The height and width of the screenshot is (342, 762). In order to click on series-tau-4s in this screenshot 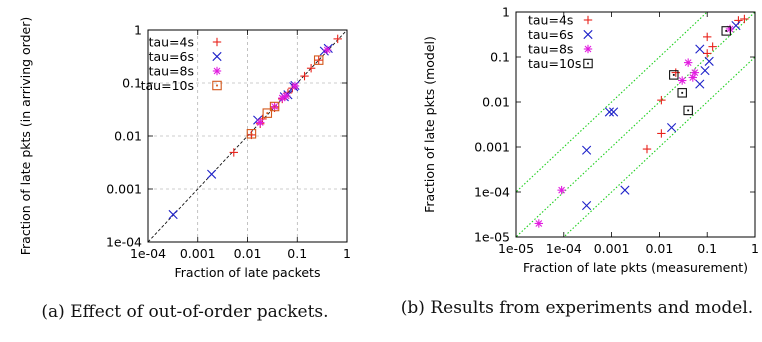, I will do `click(695, 84)`.